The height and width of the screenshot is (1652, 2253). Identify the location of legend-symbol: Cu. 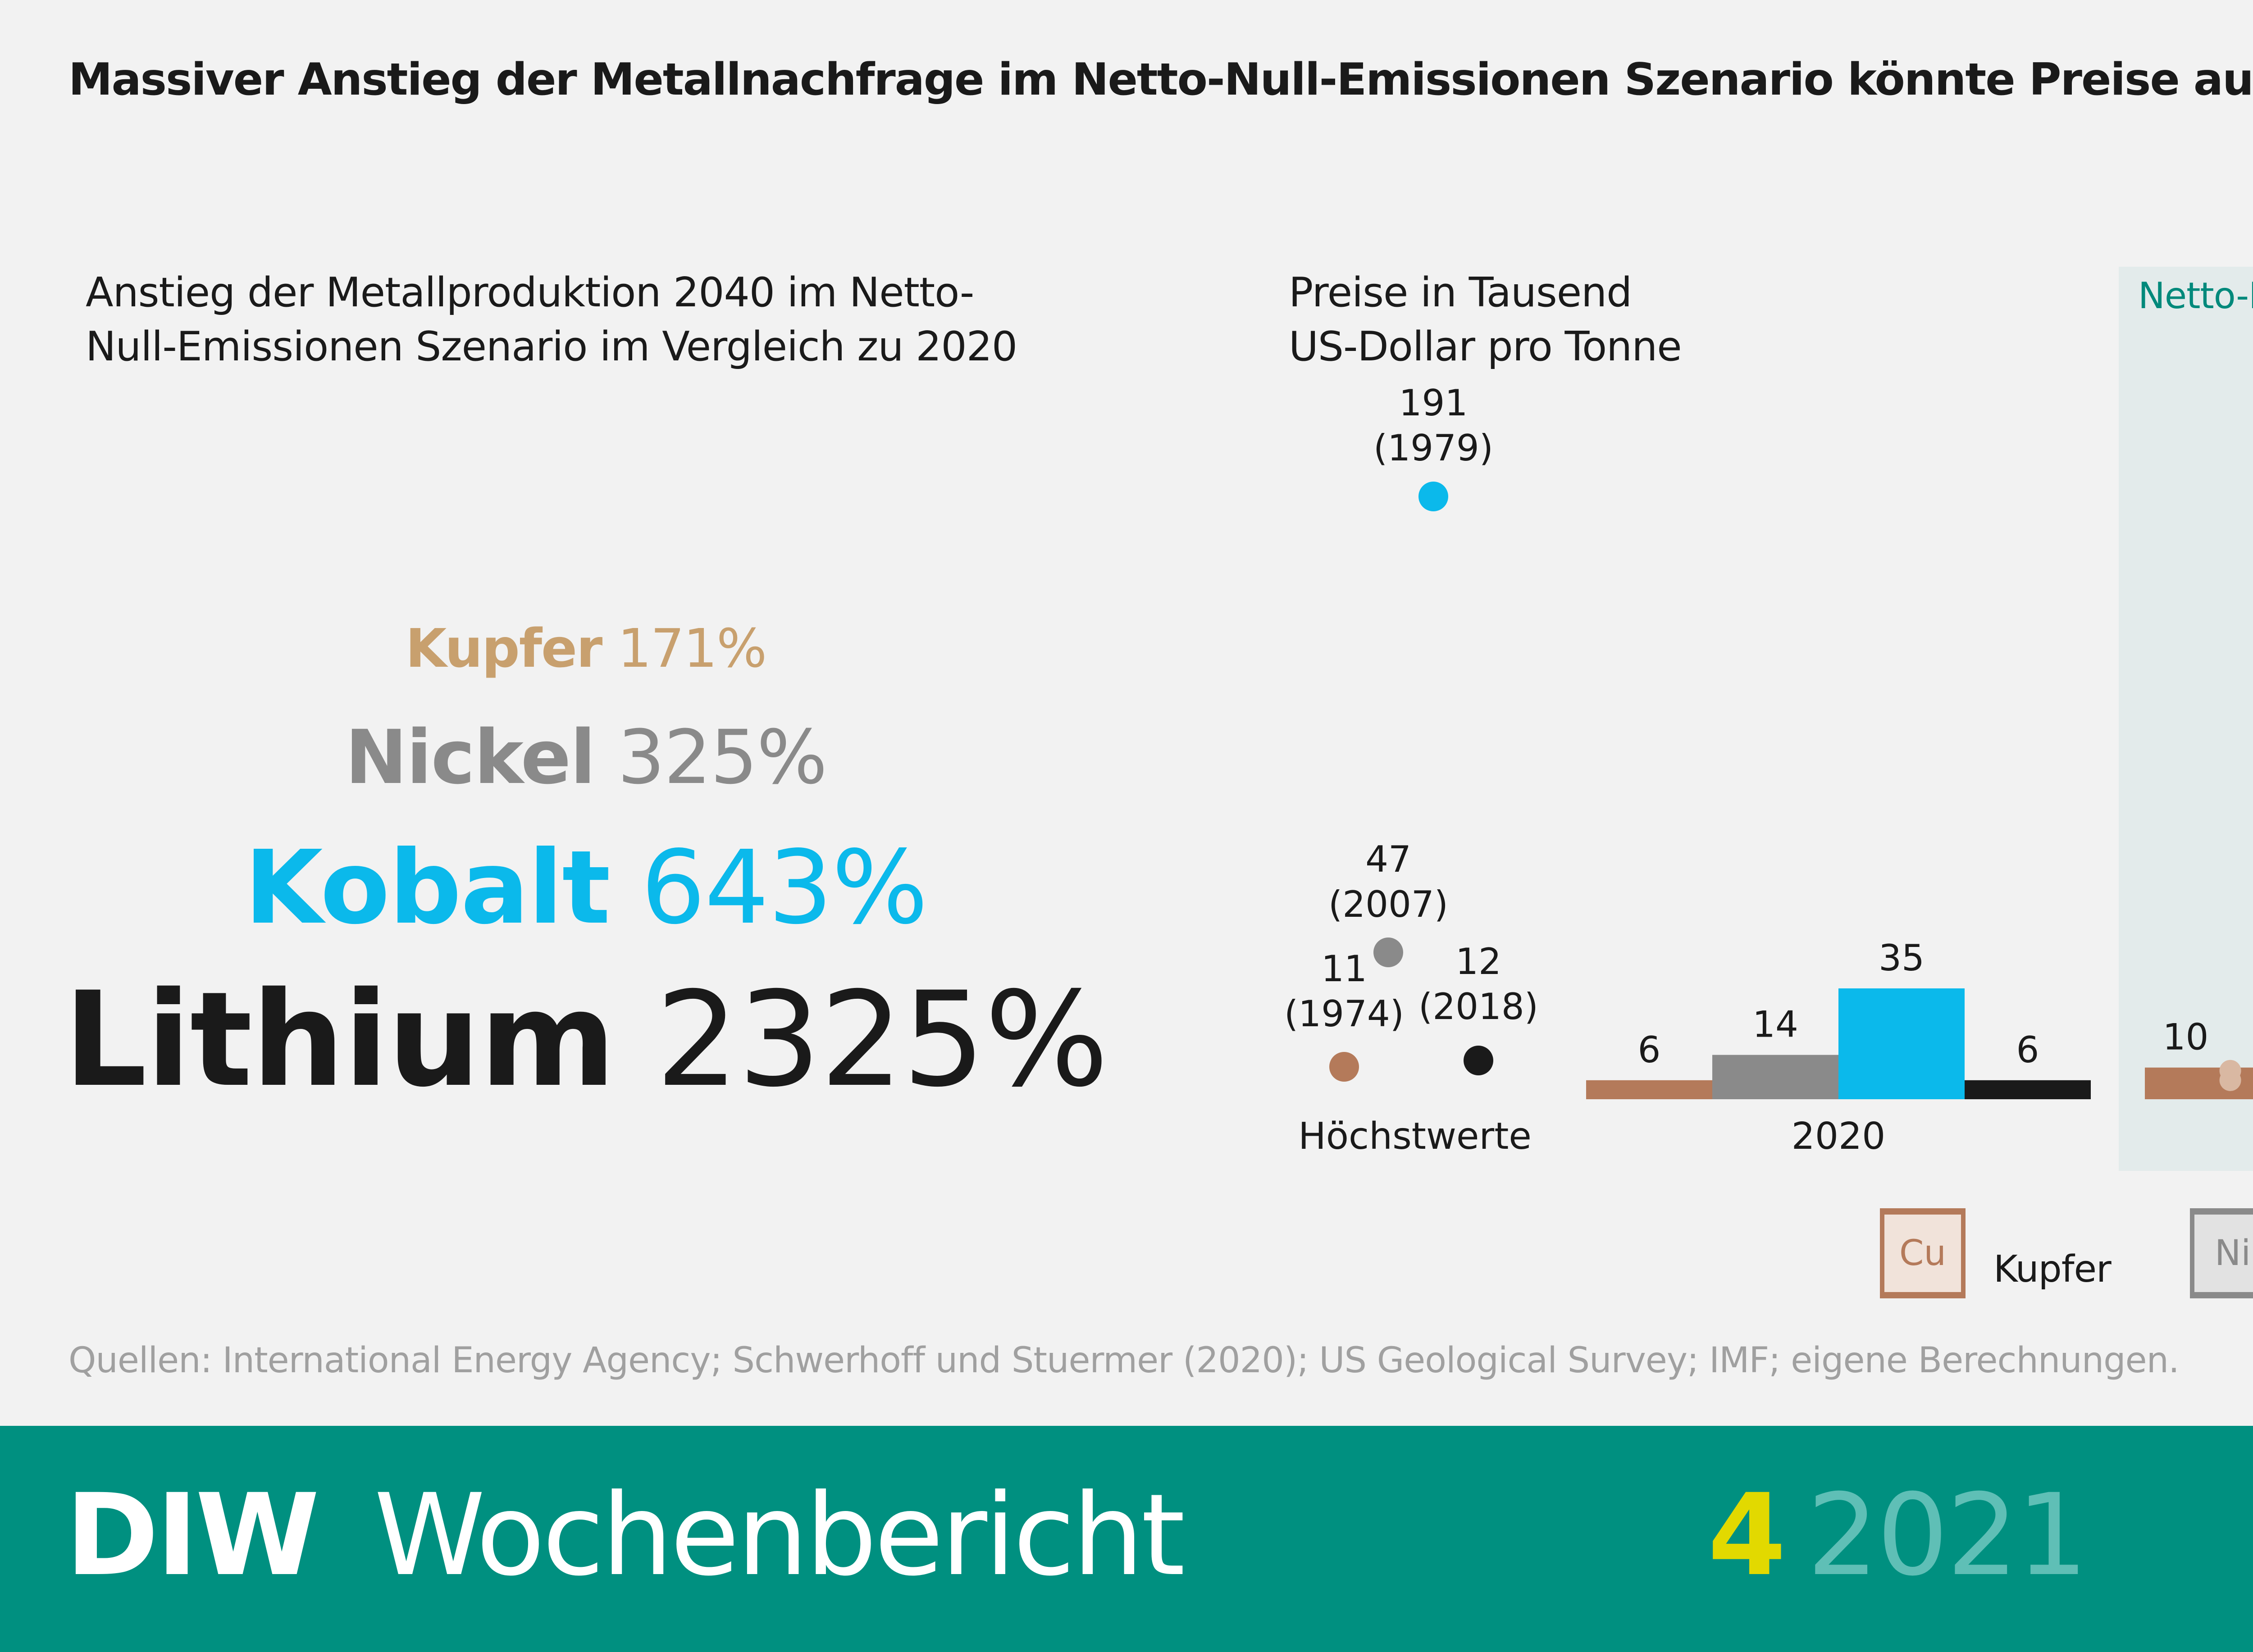
(1922, 1253).